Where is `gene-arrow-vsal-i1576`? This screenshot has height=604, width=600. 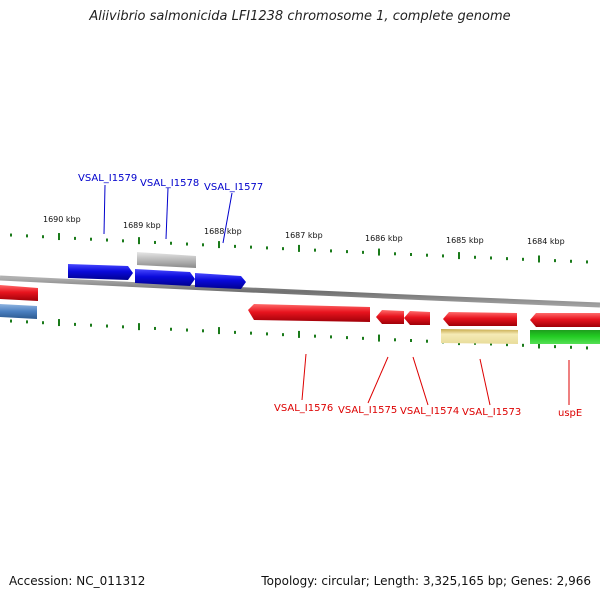
gene-arrow-vsal-i1576 is located at coordinates (309, 313).